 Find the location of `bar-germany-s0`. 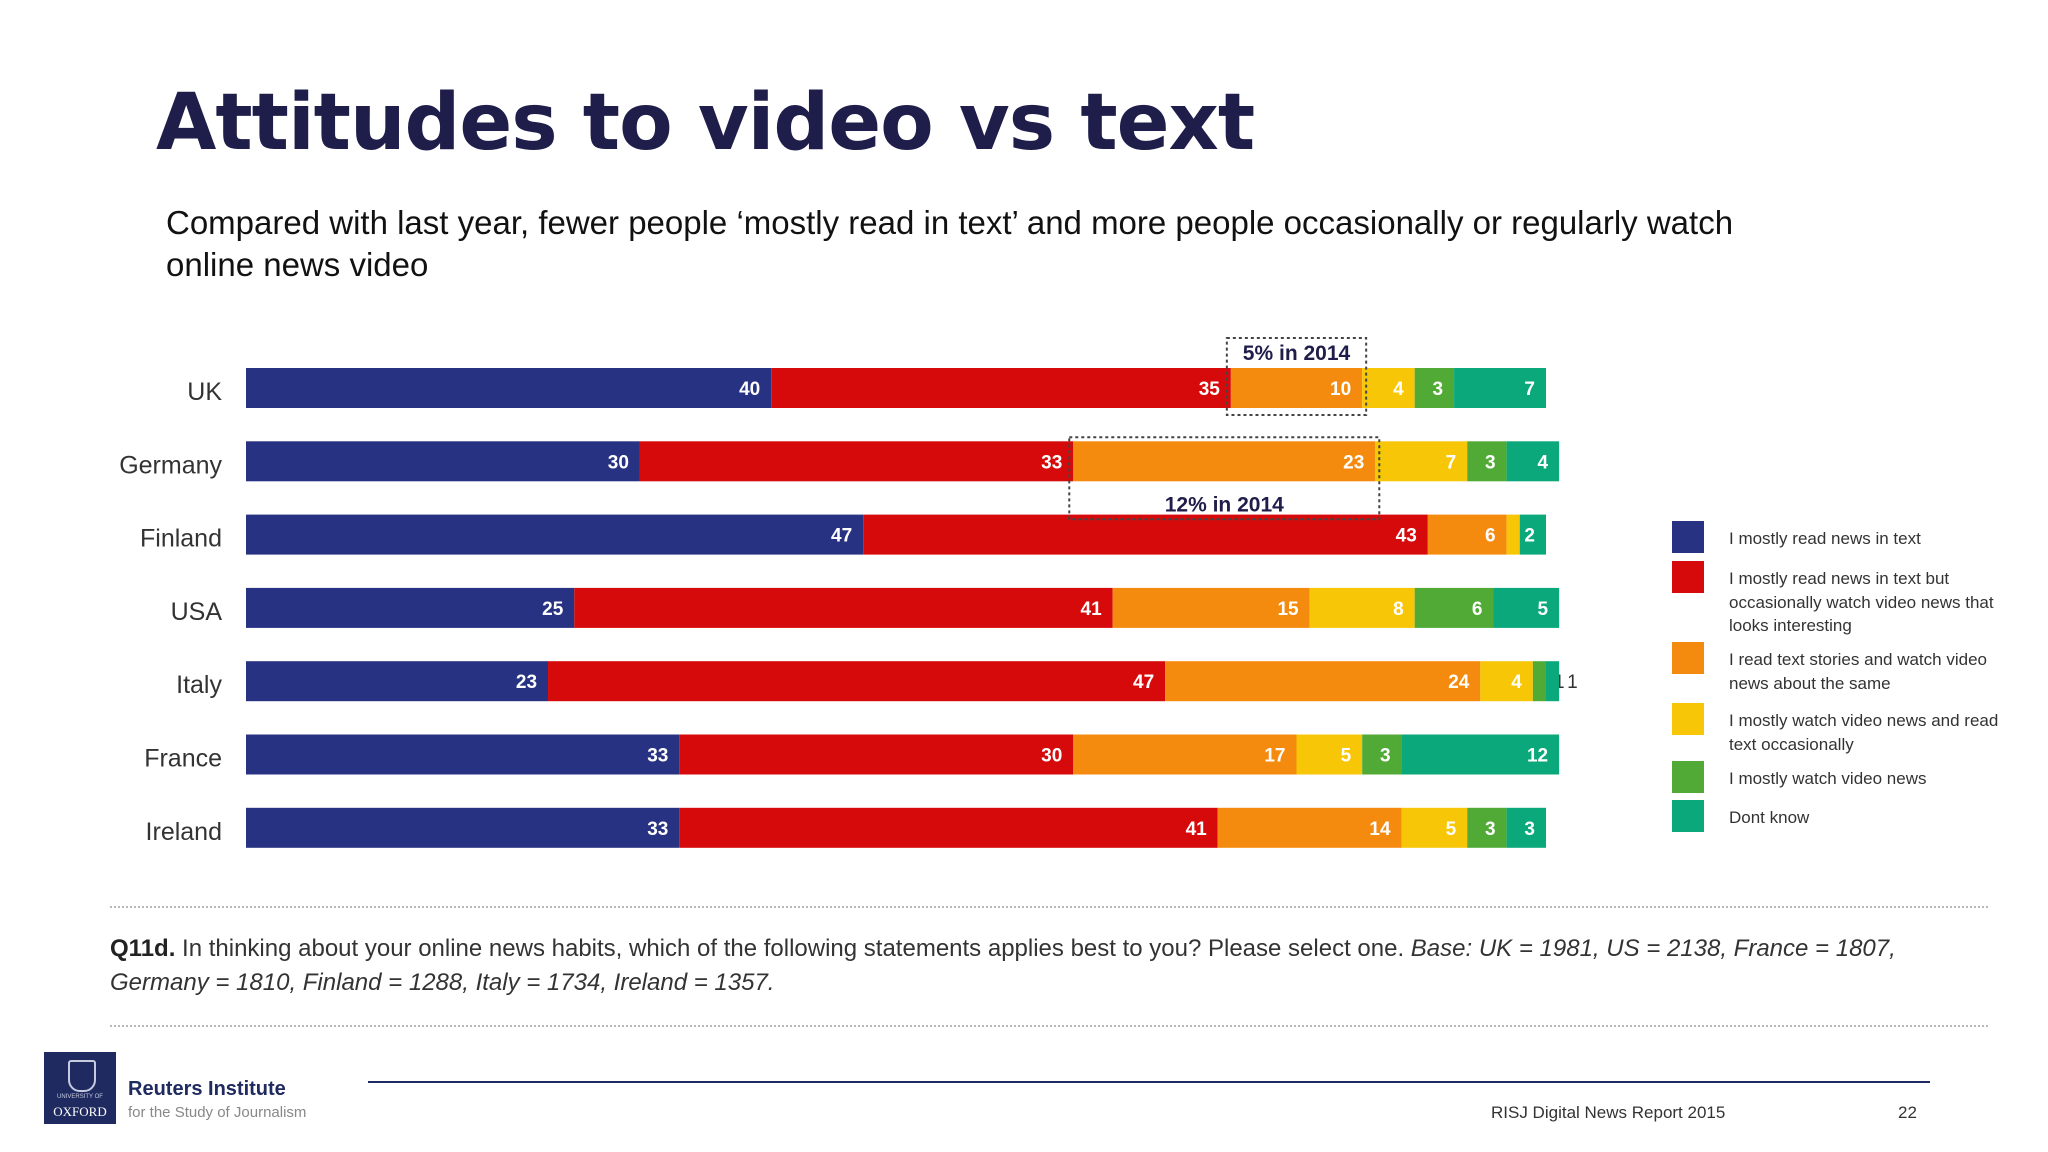

bar-germany-s0 is located at coordinates (443, 461).